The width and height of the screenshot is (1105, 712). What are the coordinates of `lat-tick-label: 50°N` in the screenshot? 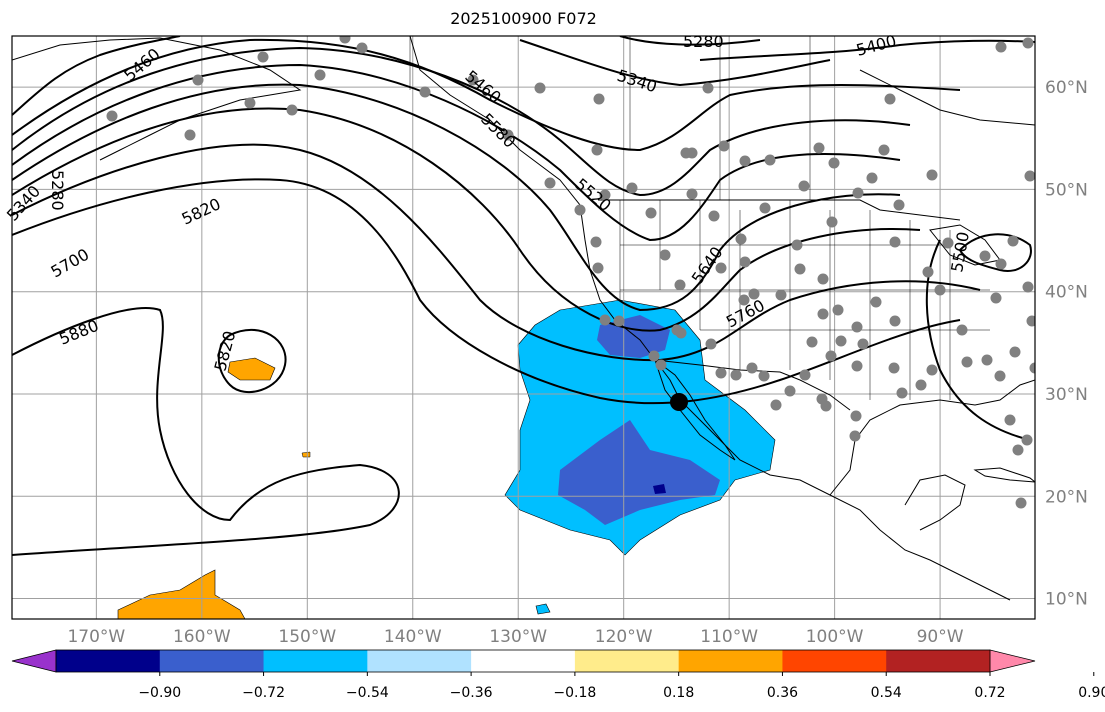 It's located at (1066, 190).